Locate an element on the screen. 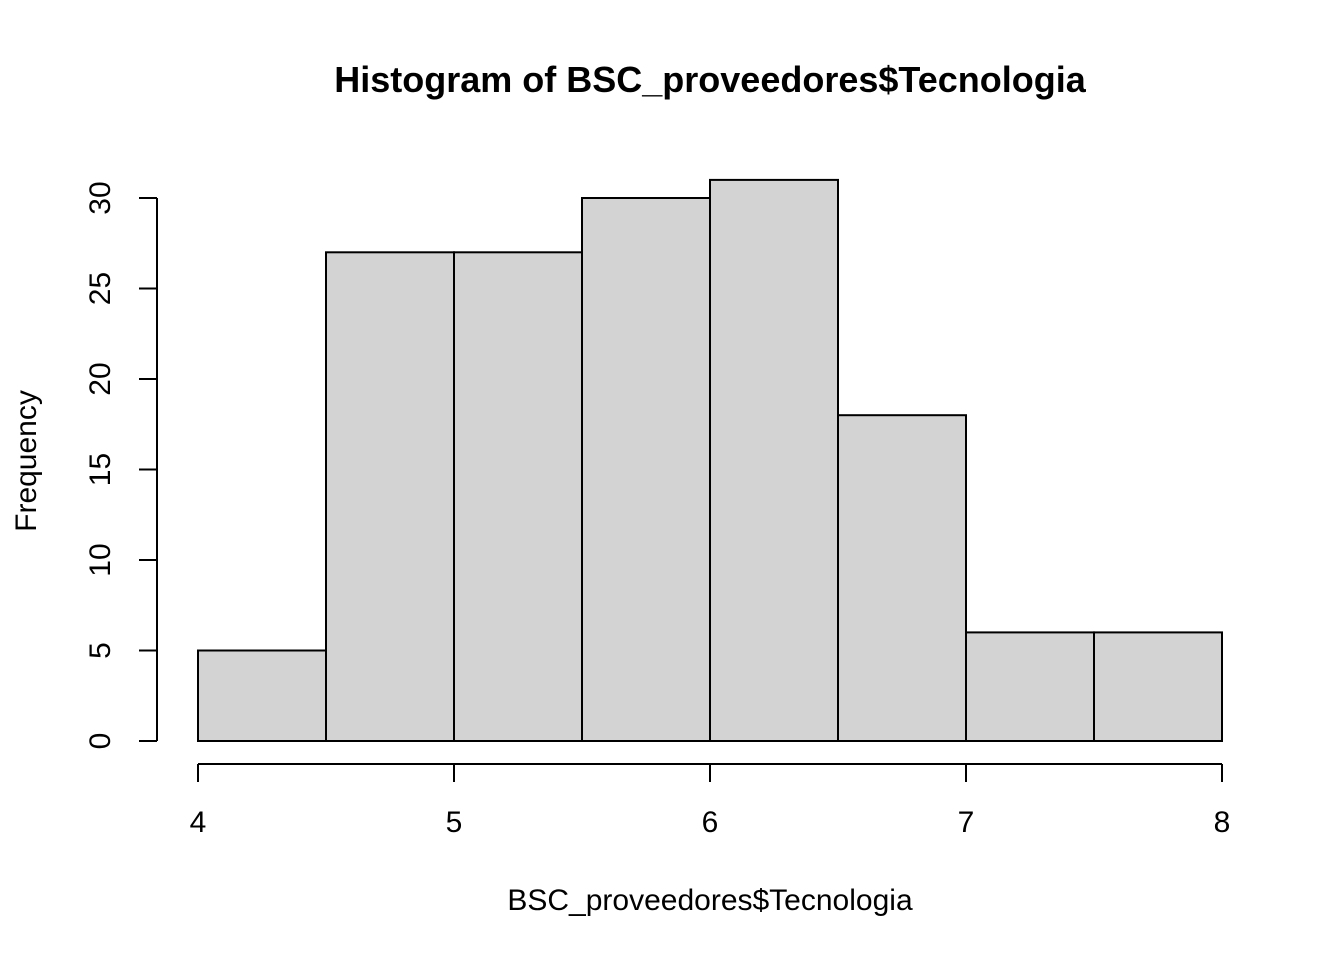 Image resolution: width=1344 pixels, height=960 pixels. y-tick-label-10: 10 is located at coordinates (100, 559).